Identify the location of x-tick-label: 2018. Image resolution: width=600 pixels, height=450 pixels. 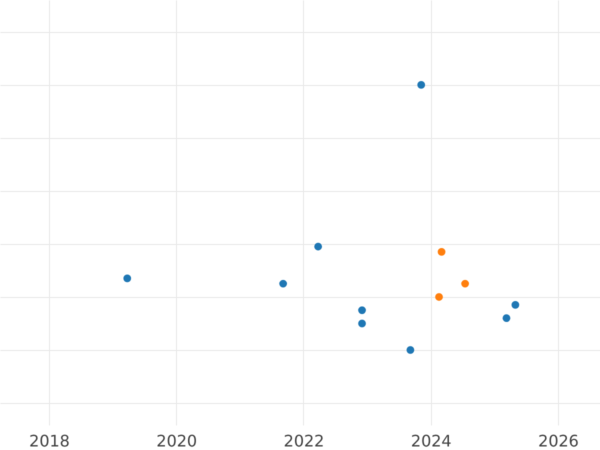
(49, 441).